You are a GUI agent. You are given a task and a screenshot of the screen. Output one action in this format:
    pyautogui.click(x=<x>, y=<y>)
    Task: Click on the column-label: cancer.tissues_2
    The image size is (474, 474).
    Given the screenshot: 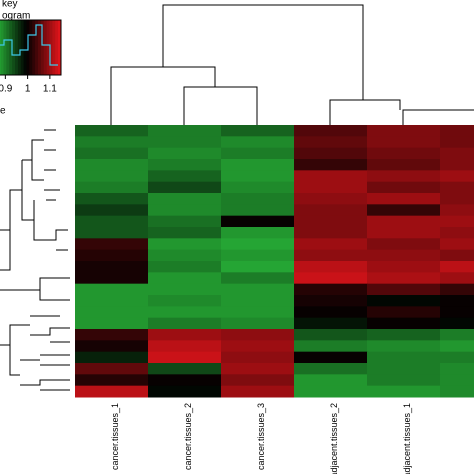 What is the action you would take?
    pyautogui.click(x=188, y=436)
    